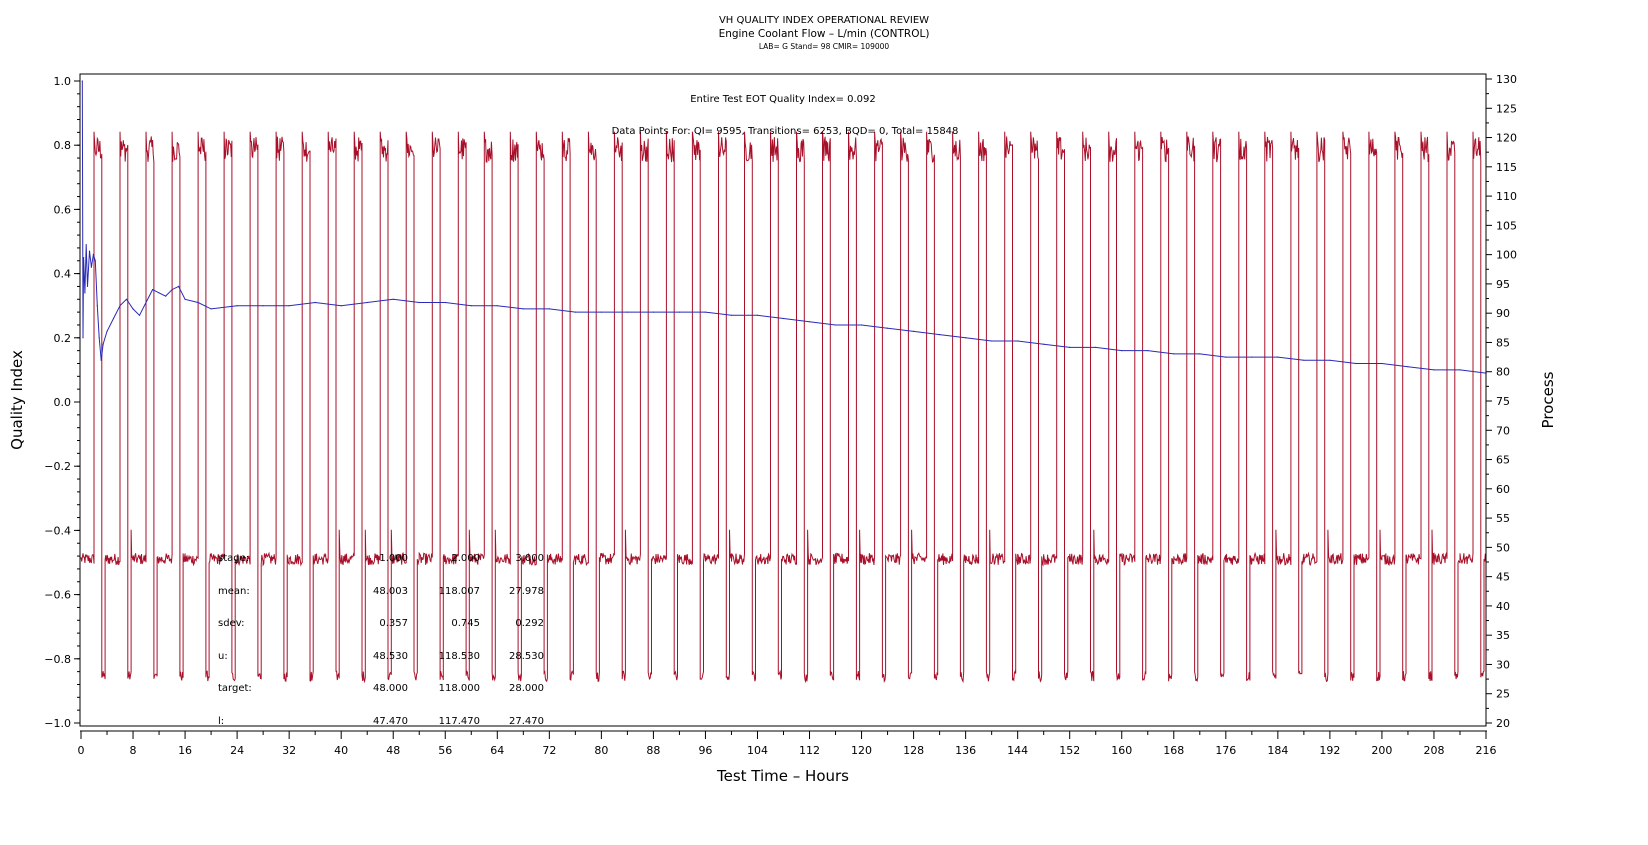 The width and height of the screenshot is (1648, 845). Describe the element at coordinates (233, 558) in the screenshot. I see `stats-row-label: stage:` at that location.